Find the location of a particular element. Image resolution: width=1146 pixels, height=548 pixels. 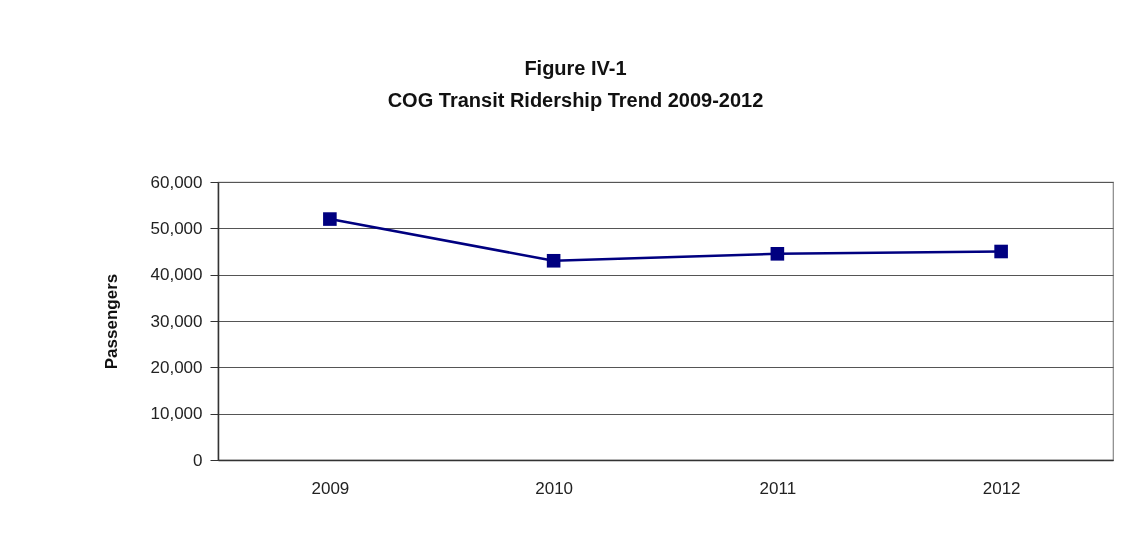

y-tick-label: 50,000 is located at coordinates (176, 228).